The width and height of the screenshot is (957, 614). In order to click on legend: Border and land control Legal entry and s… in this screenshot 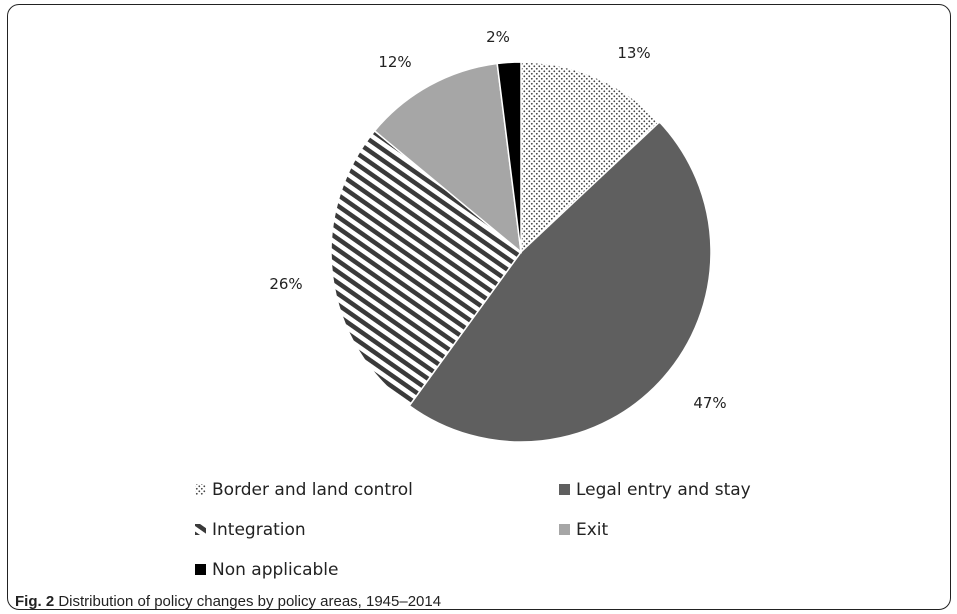, I will do `click(473, 530)`.